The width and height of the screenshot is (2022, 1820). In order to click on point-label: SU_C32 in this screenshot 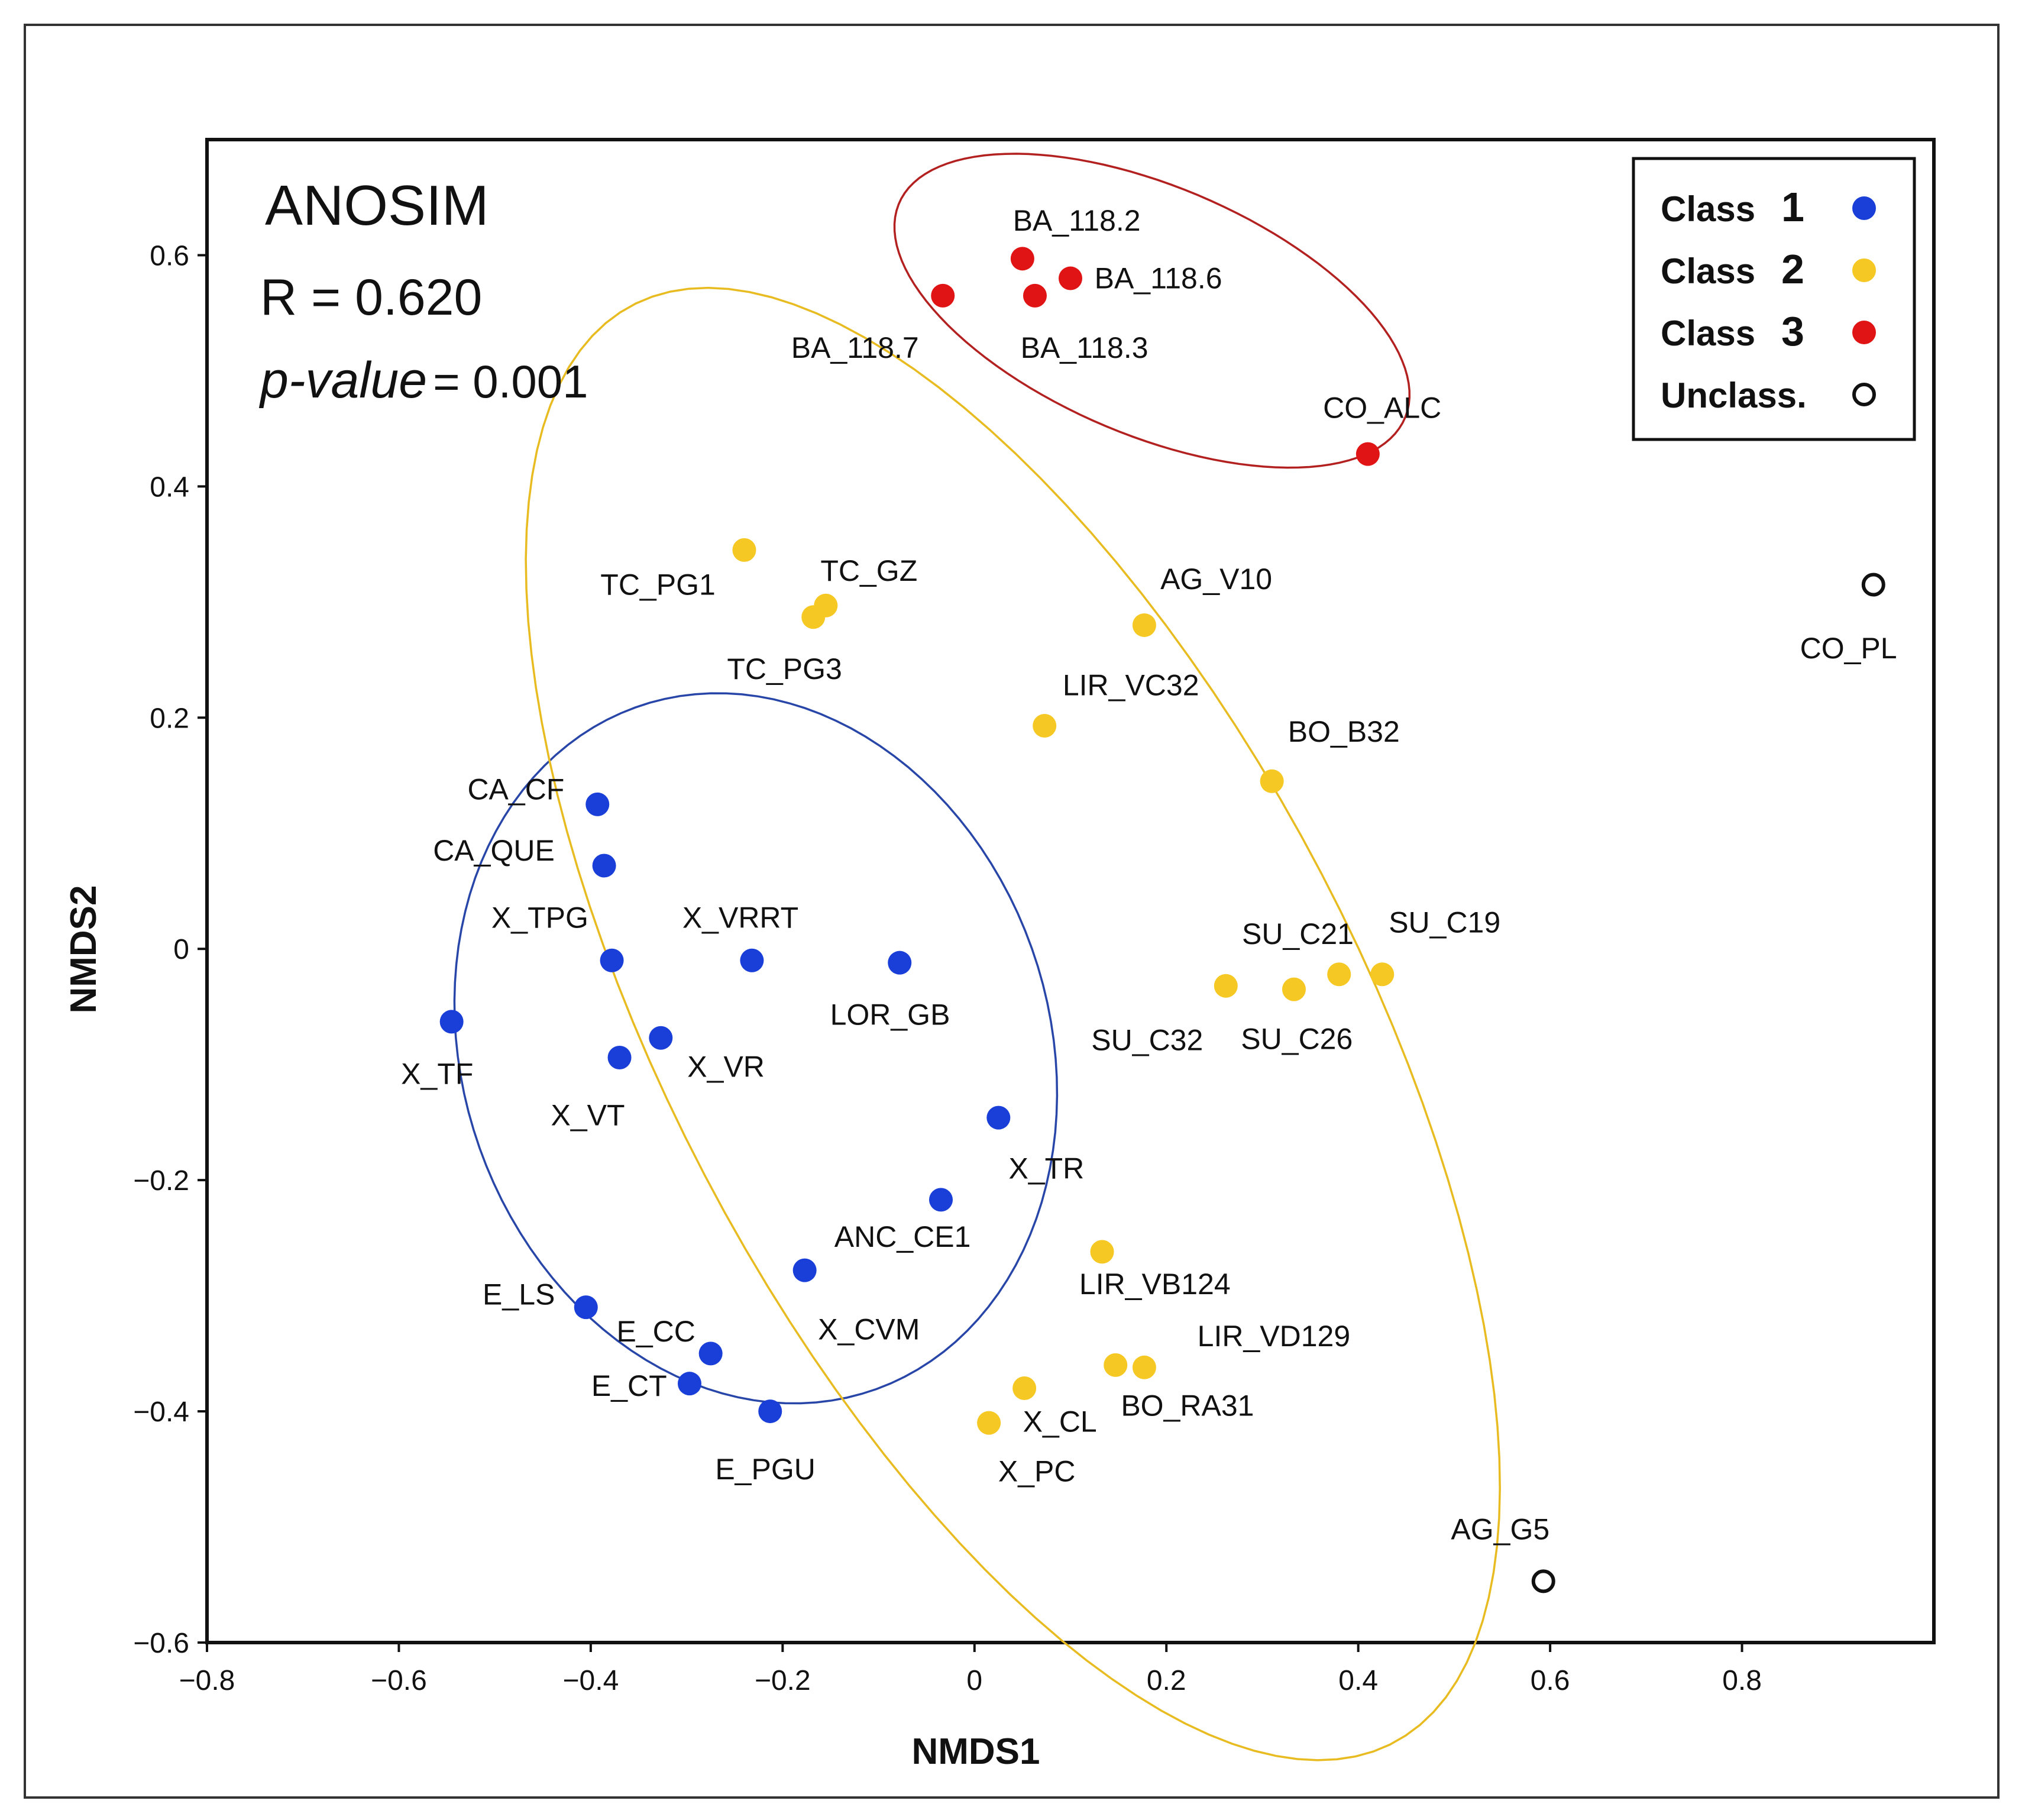, I will do `click(1147, 1040)`.